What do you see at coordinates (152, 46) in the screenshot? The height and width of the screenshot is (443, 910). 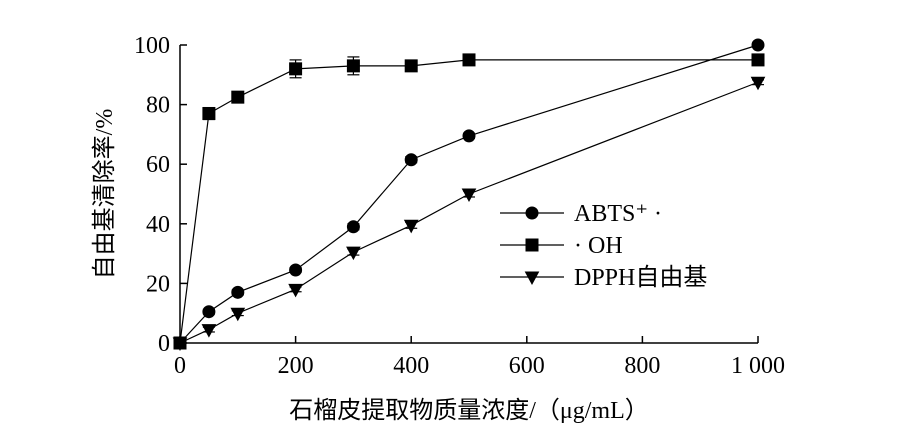 I see `y-tick-label: 100` at bounding box center [152, 46].